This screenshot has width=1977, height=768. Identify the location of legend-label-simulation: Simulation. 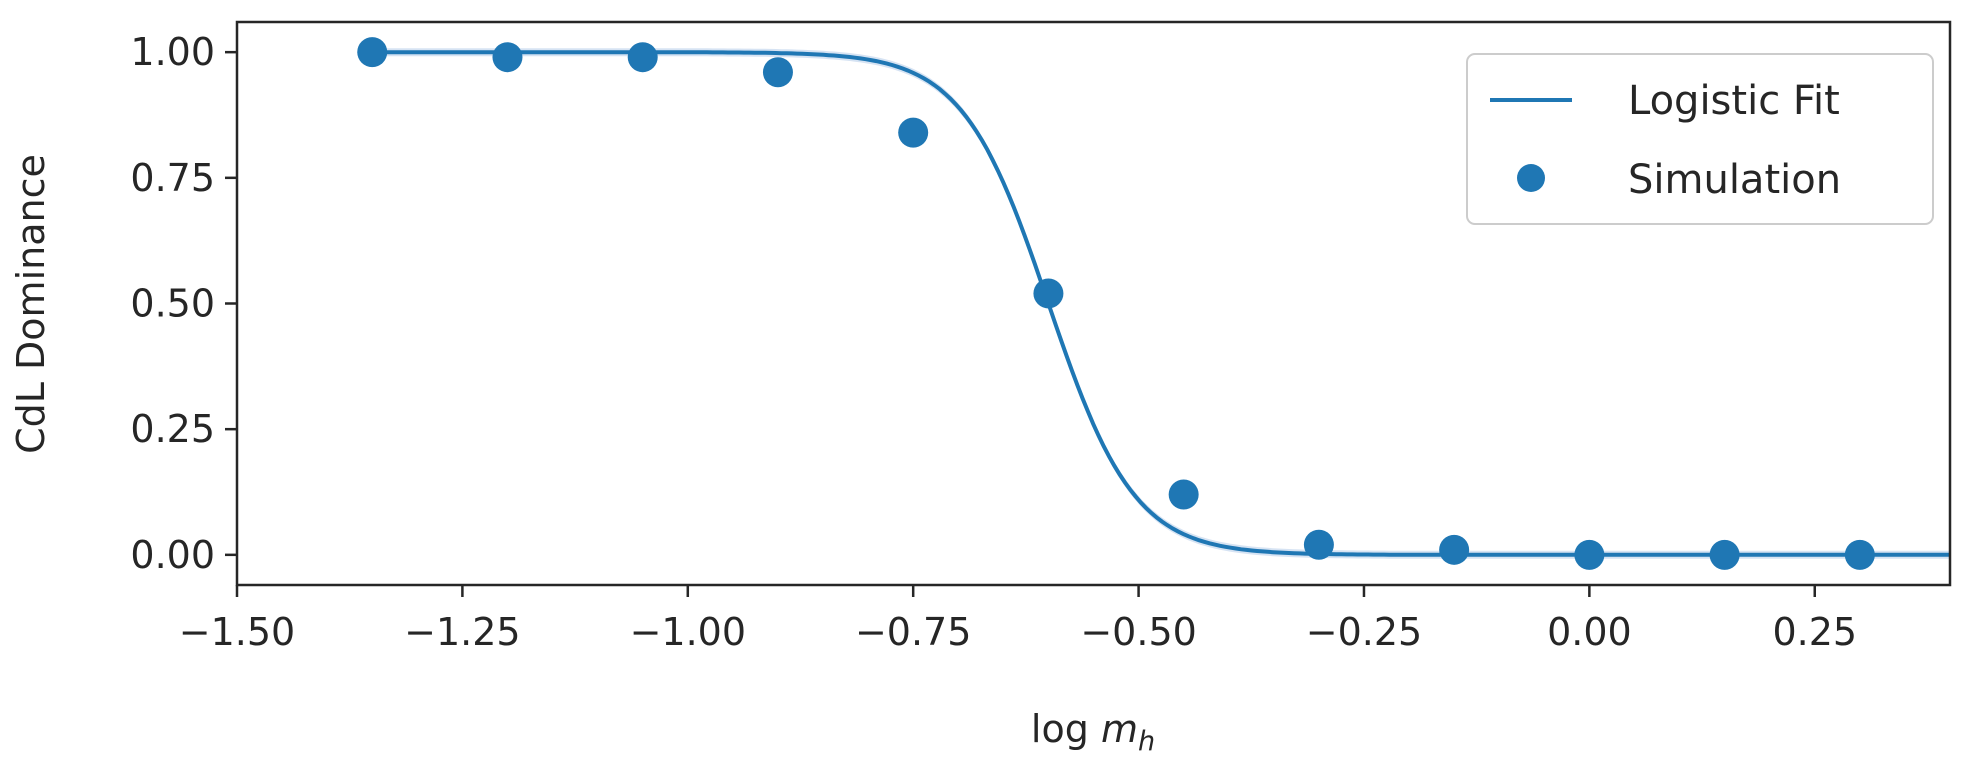
(1734, 180).